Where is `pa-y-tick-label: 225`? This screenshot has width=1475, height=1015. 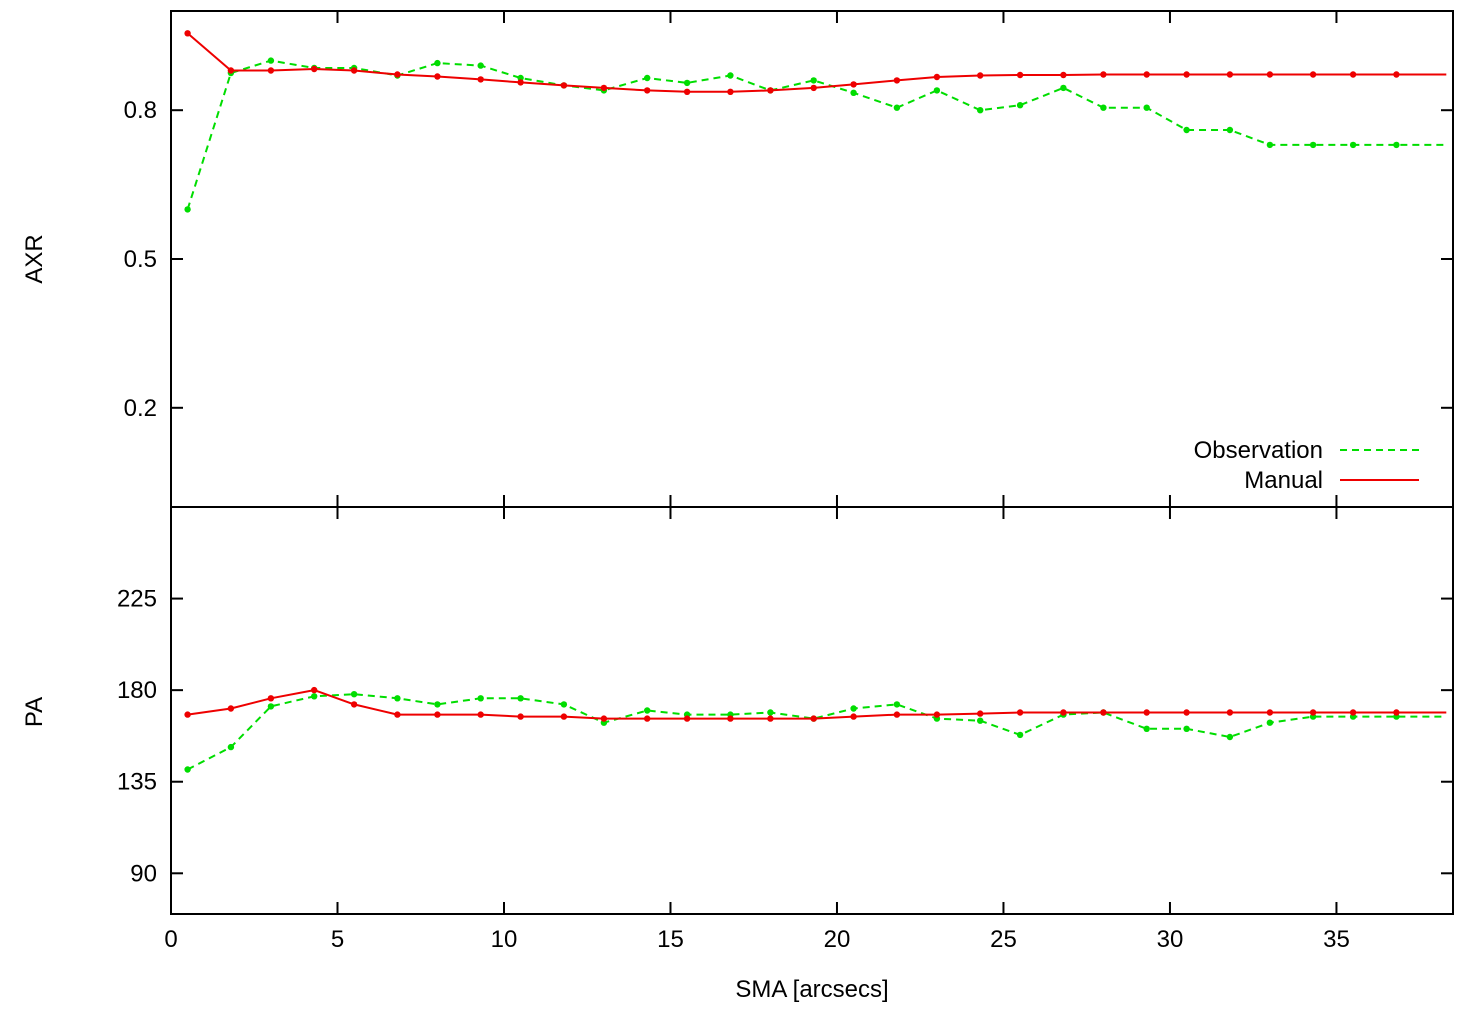
pa-y-tick-label: 225 is located at coordinates (137, 599).